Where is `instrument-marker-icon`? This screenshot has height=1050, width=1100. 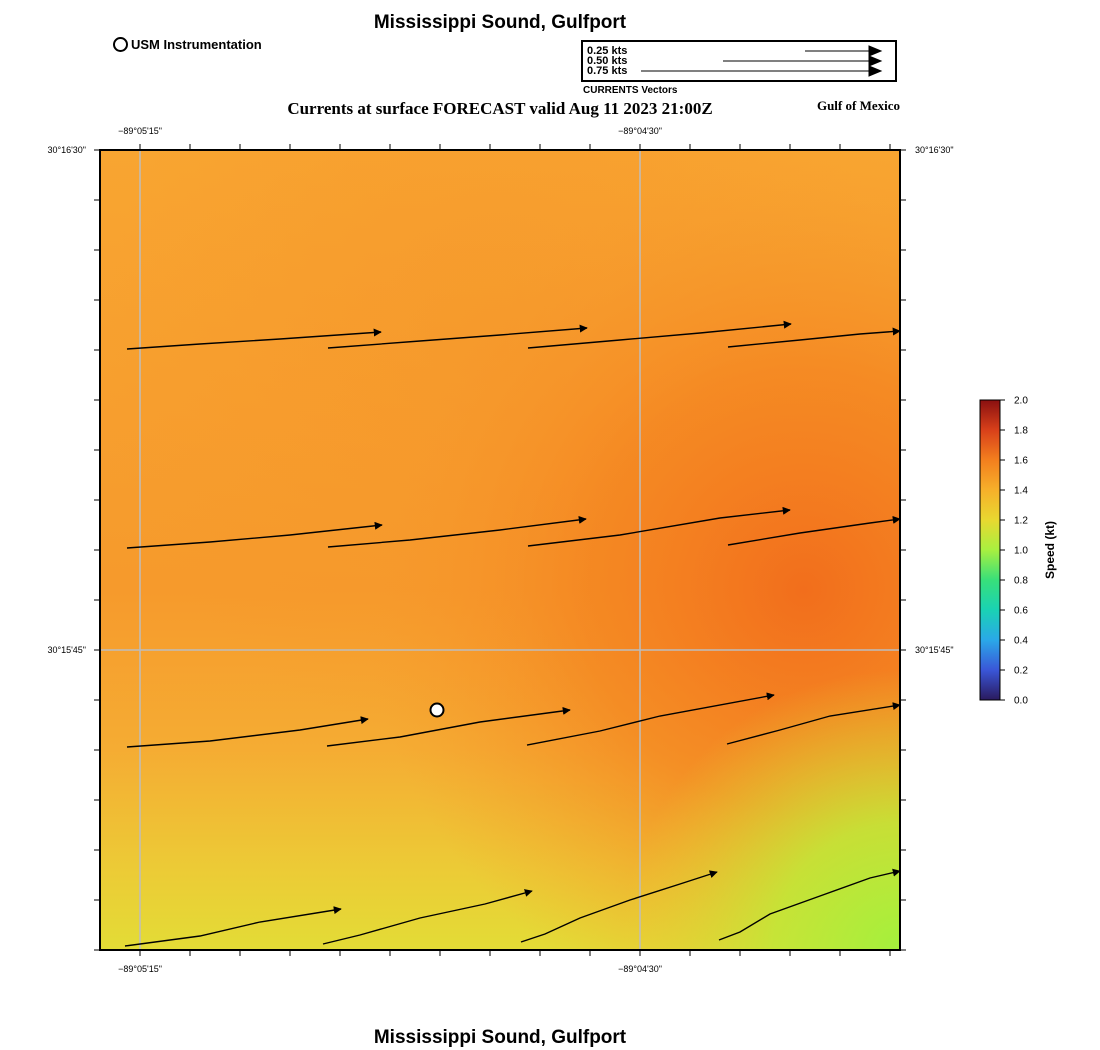
instrument-marker-icon is located at coordinates (120, 44).